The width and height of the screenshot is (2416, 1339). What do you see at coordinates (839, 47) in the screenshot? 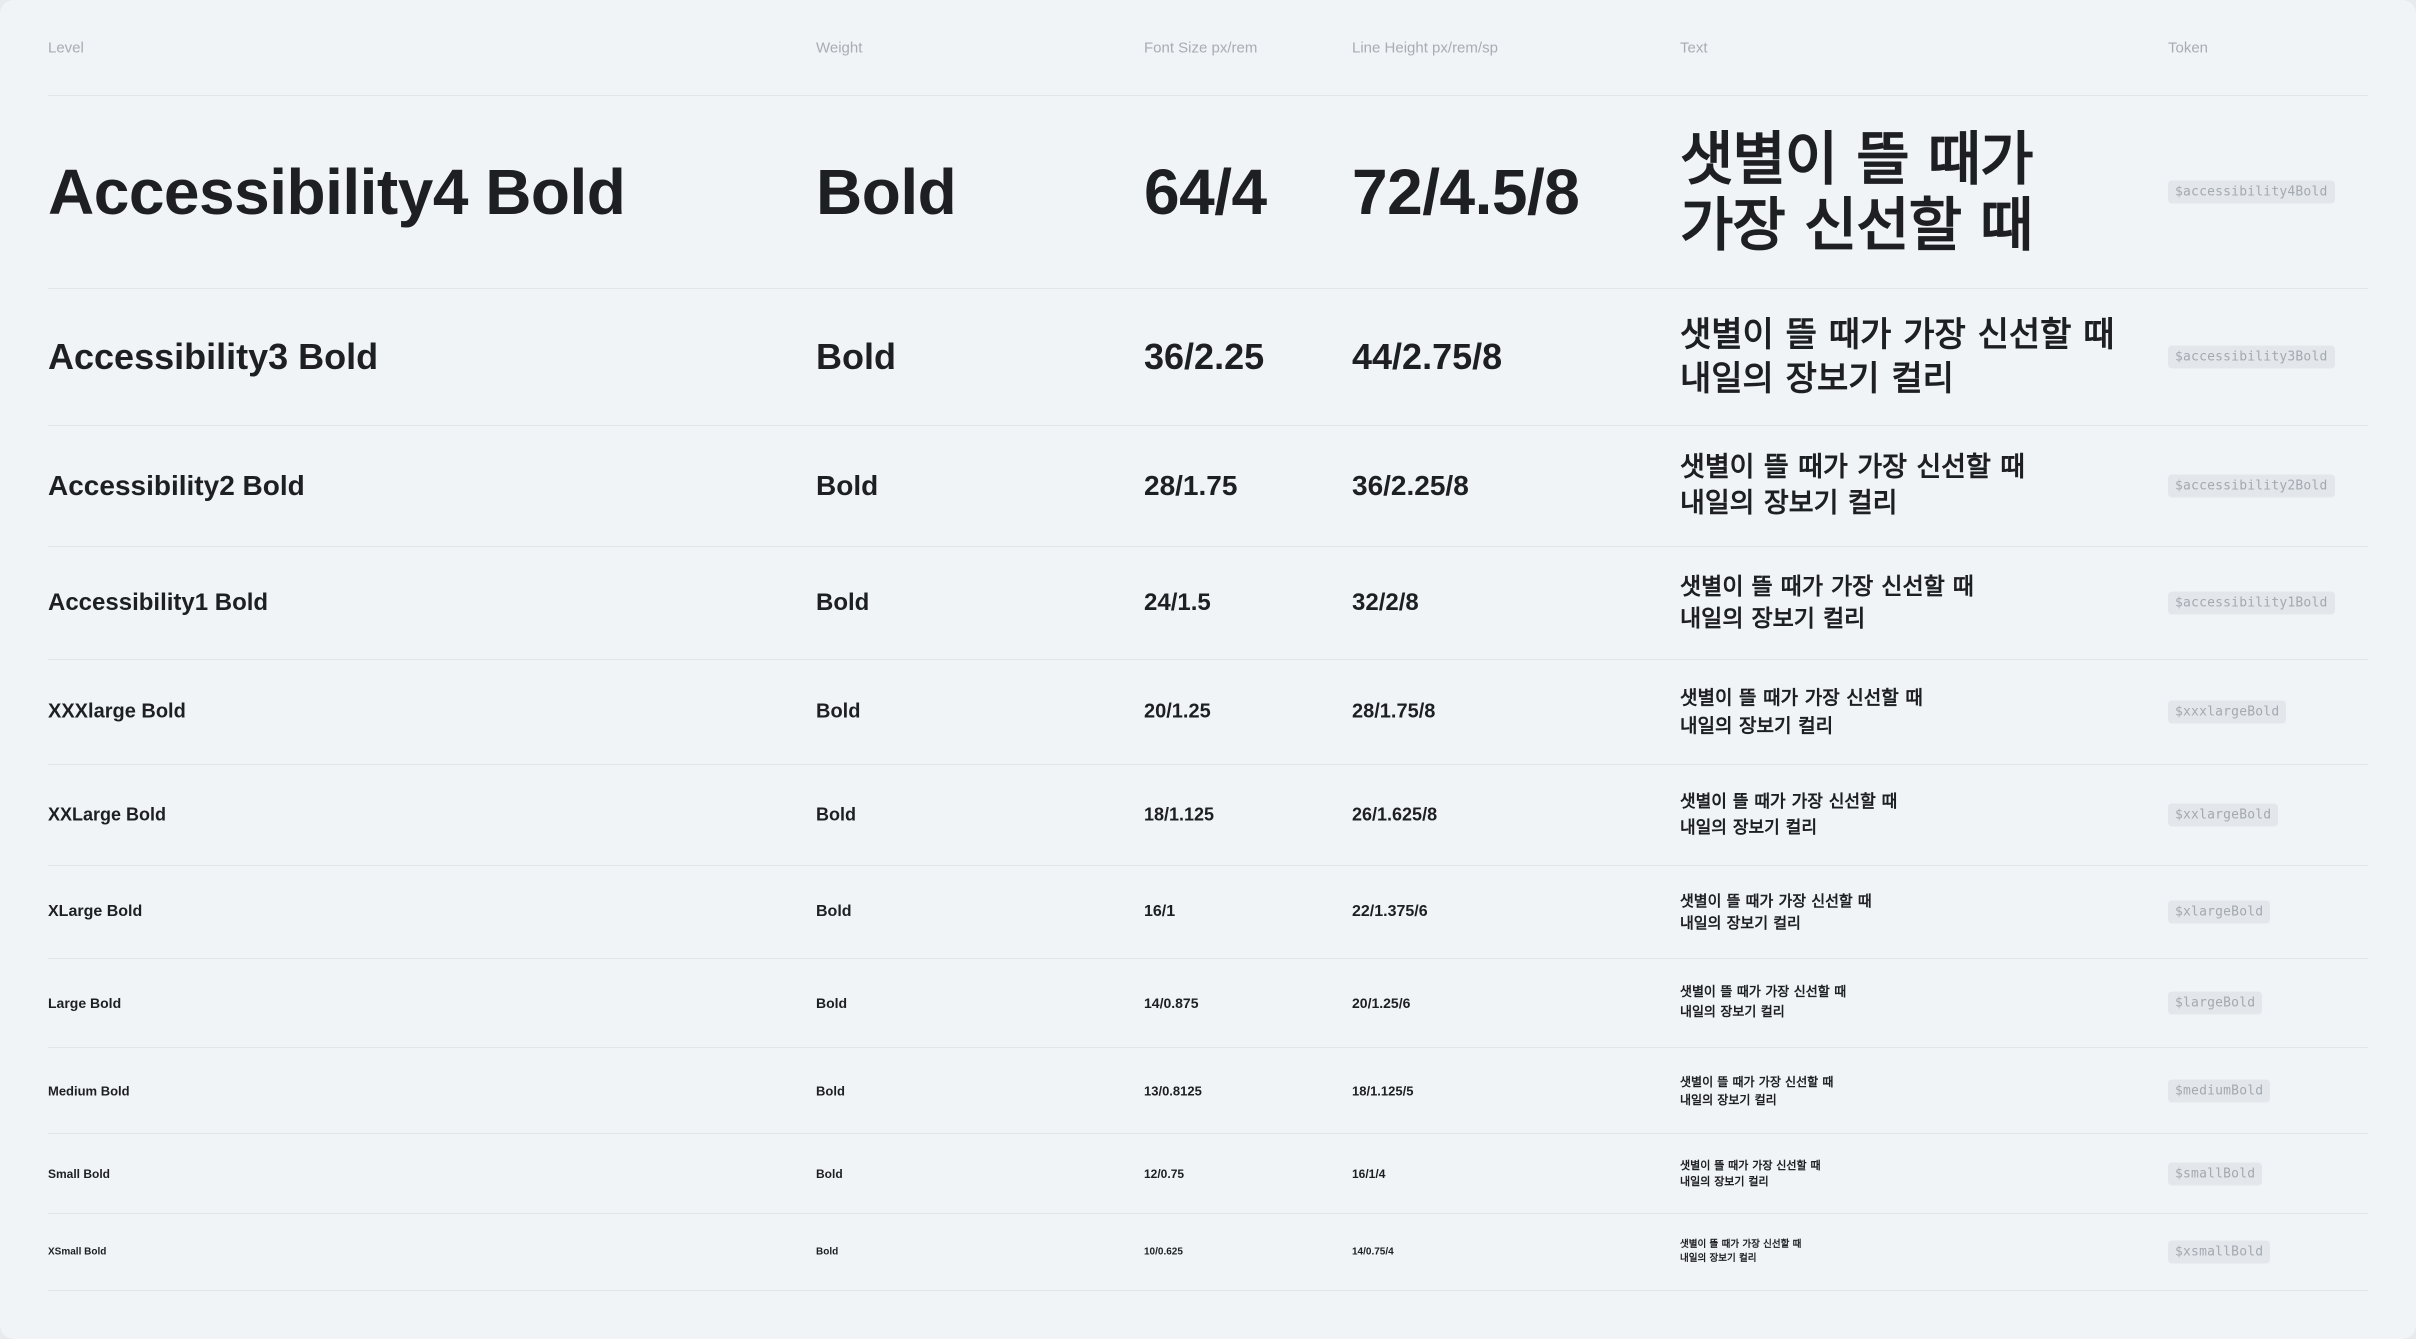
I see `header-weight: Weight` at bounding box center [839, 47].